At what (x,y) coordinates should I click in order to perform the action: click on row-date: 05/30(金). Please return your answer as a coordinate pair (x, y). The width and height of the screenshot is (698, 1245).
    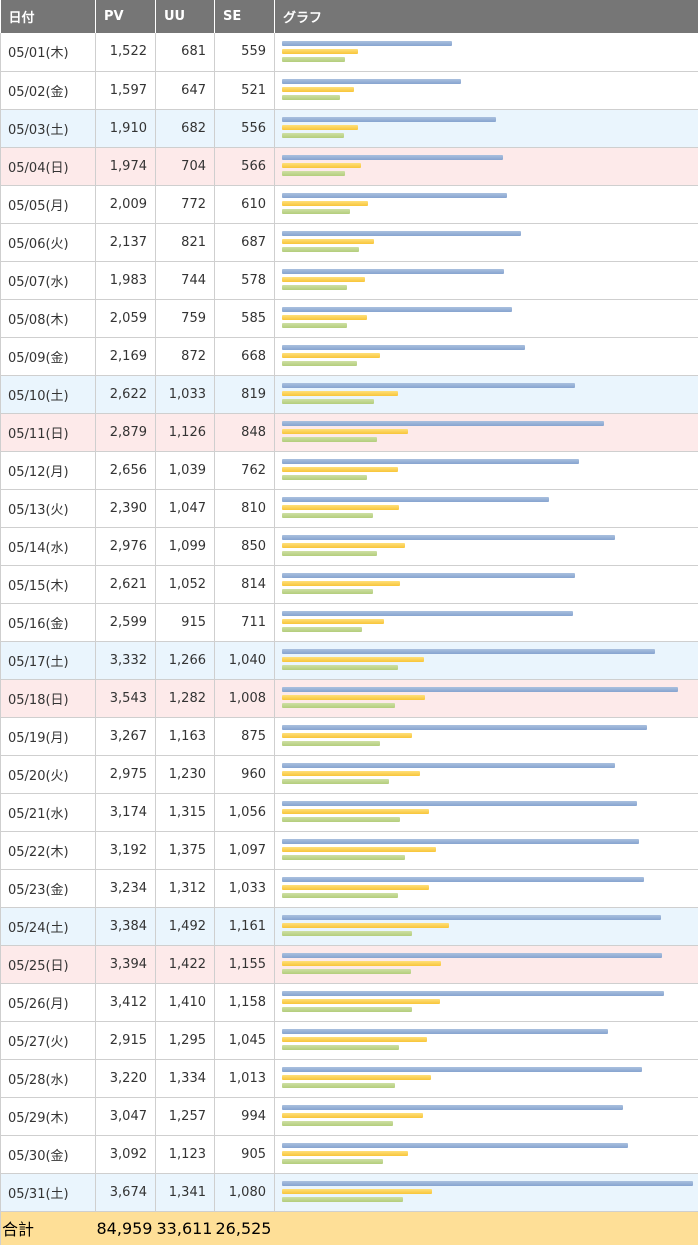
    Looking at the image, I should click on (48, 1154).